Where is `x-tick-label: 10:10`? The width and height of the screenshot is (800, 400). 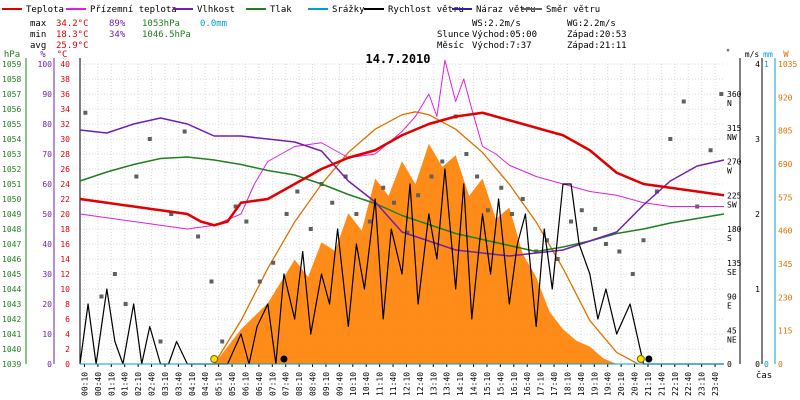
x-tick-label: 10:10 is located at coordinates (353, 384).